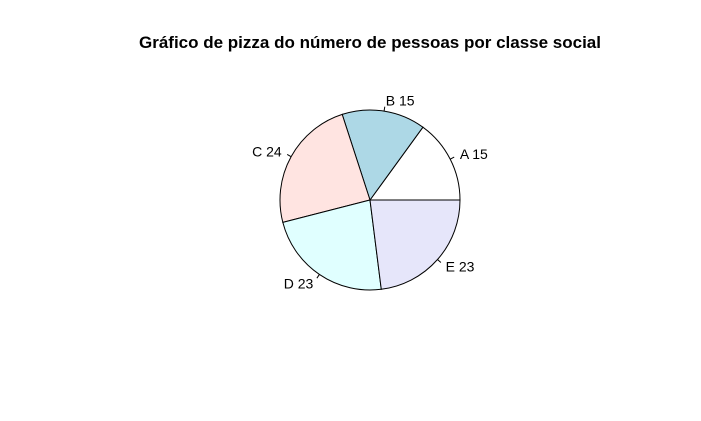 This screenshot has width=701, height=421. I want to click on pie-slice-d, so click(332, 245).